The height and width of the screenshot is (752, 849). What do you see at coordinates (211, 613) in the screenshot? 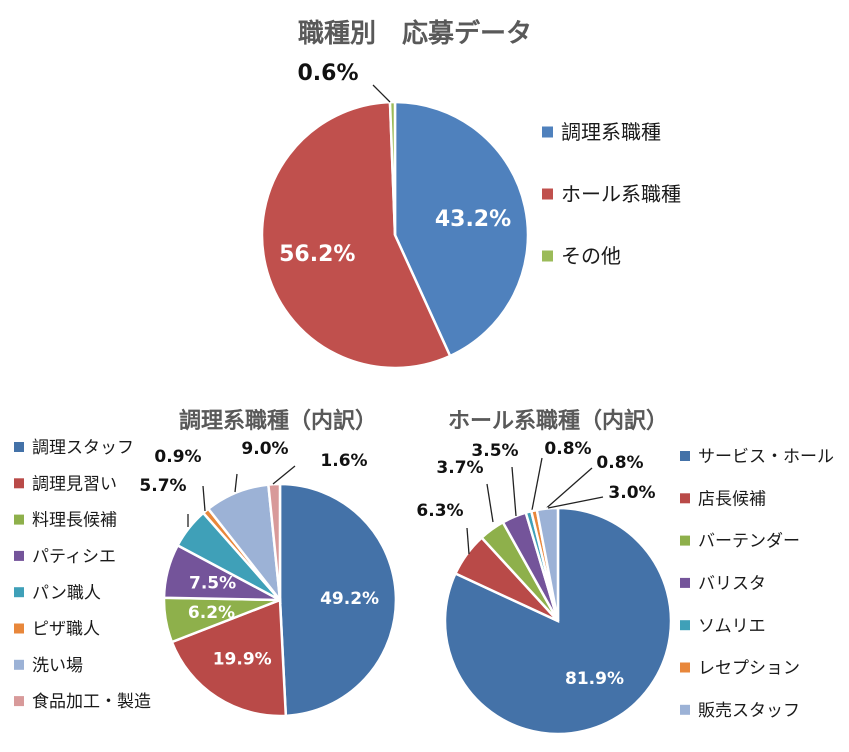
I see `data-label: 6.2%` at bounding box center [211, 613].